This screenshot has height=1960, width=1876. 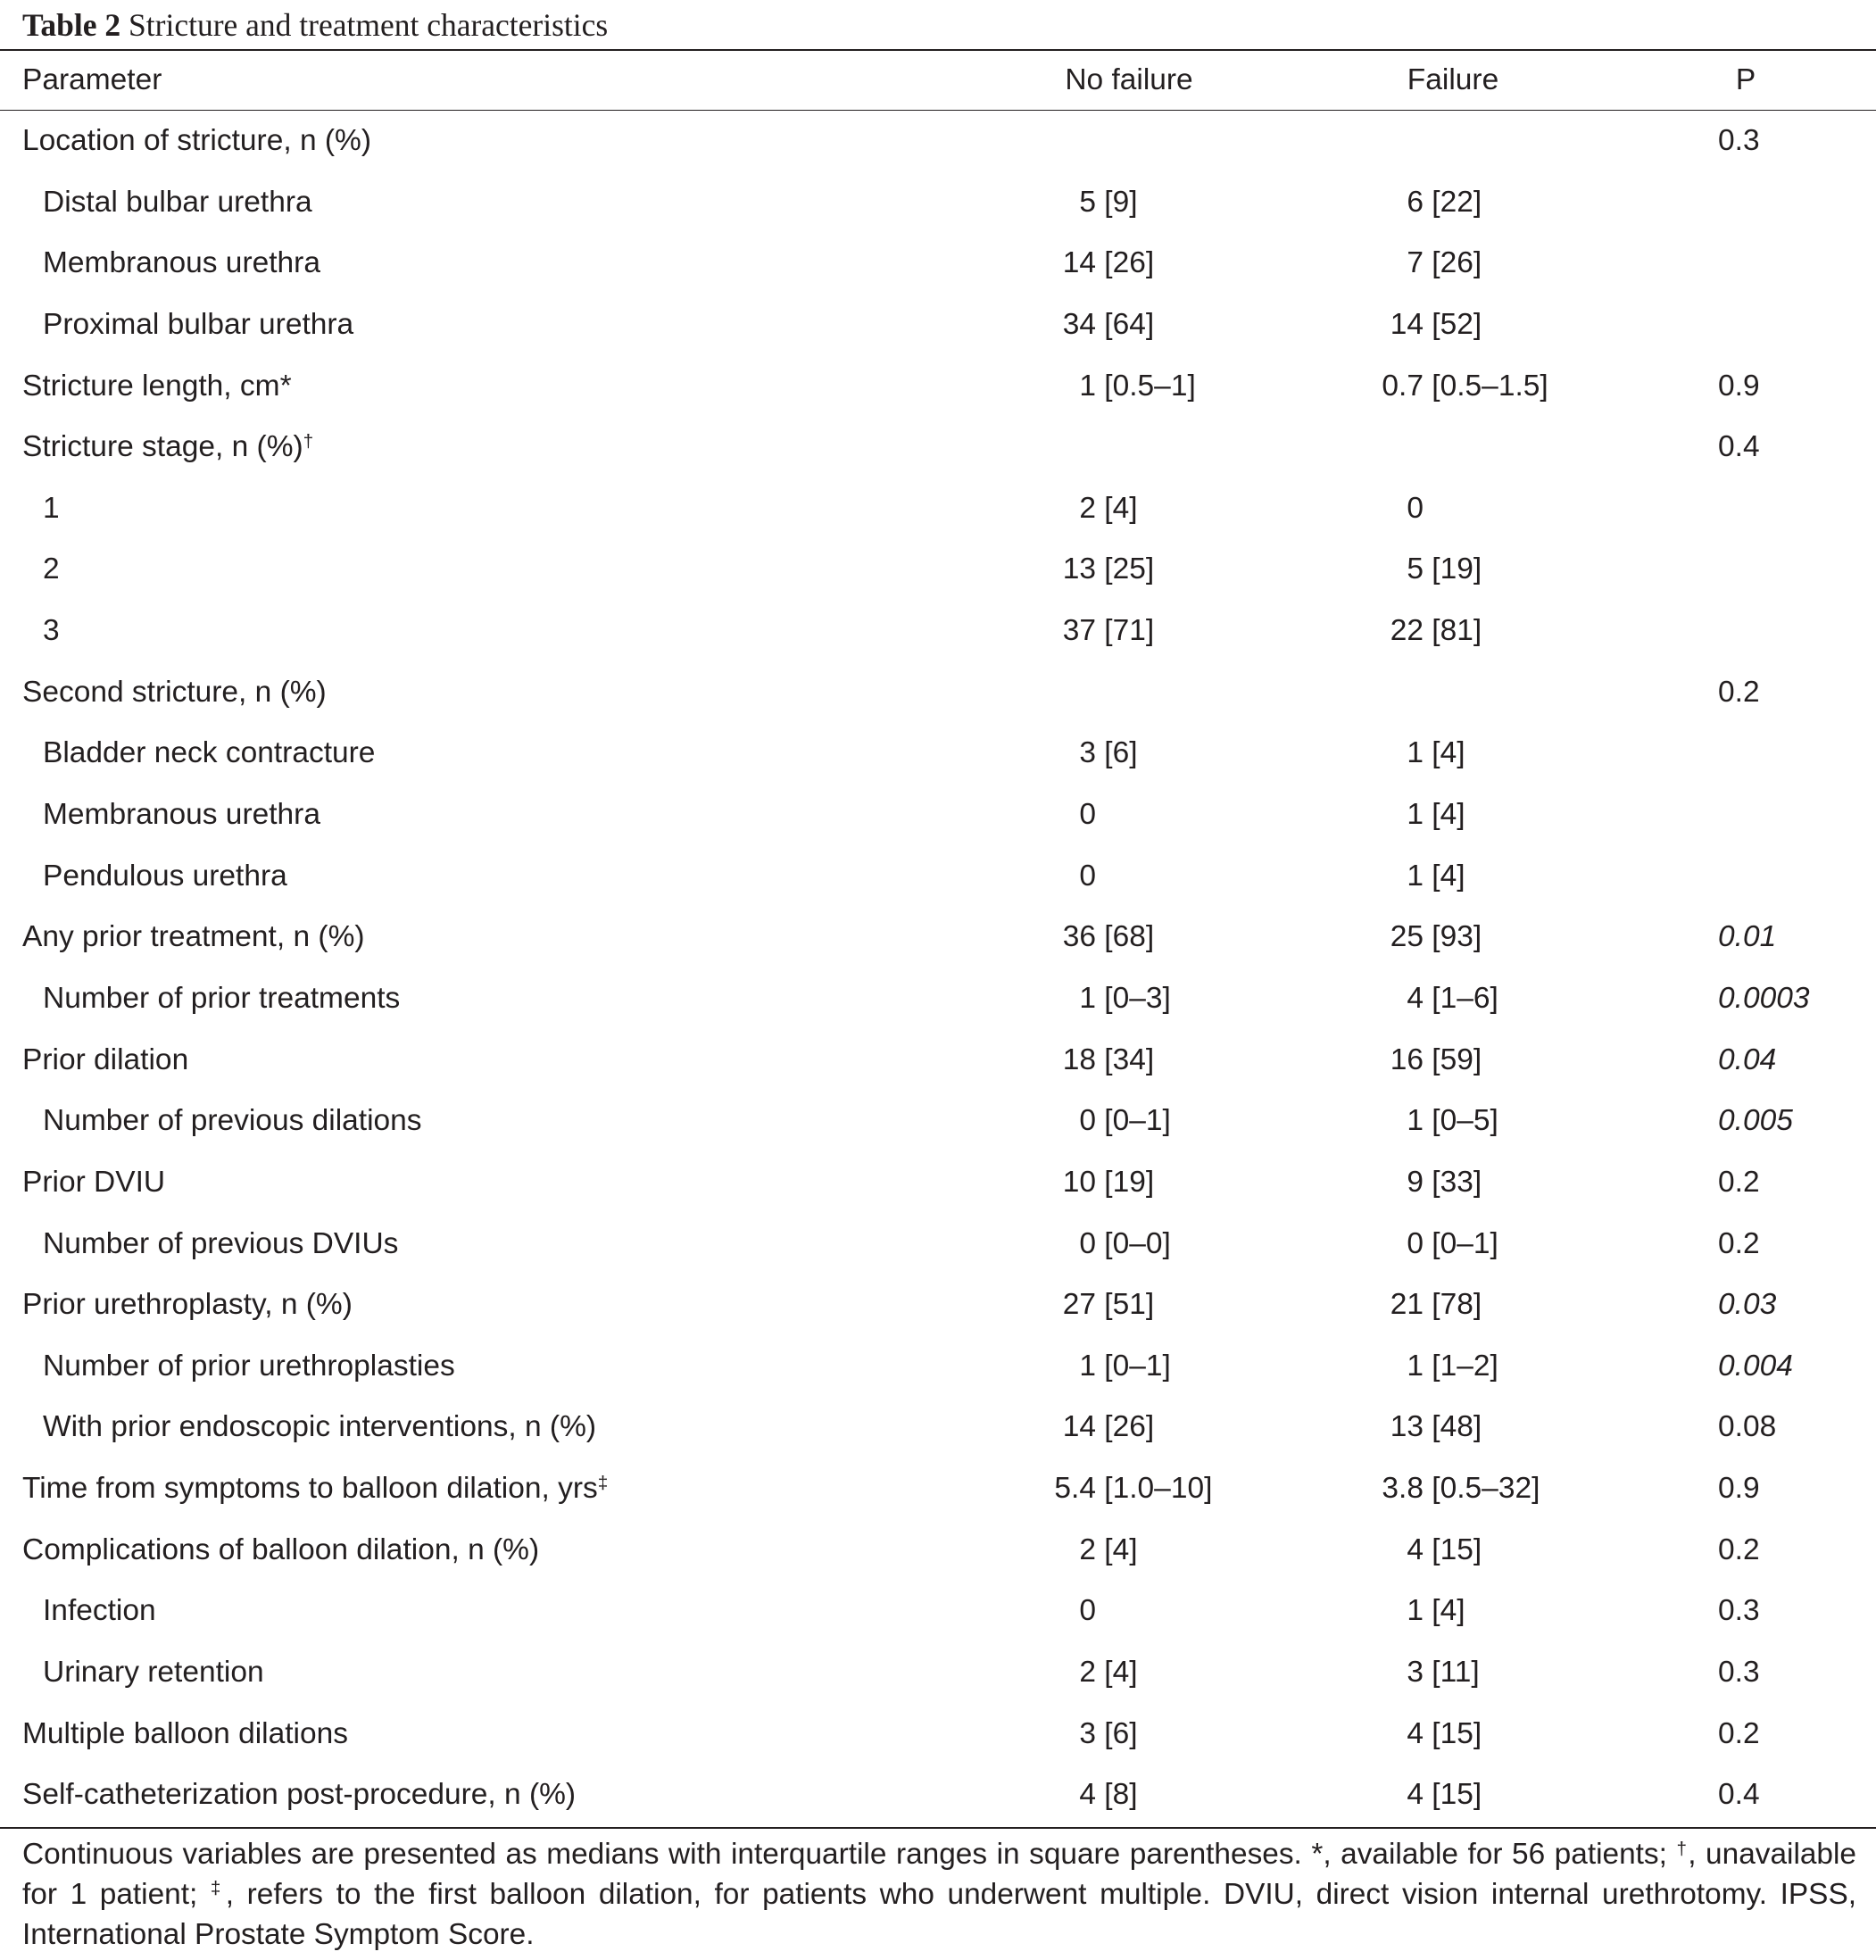 What do you see at coordinates (1755, 1366) in the screenshot?
I see `p-value: 0.004` at bounding box center [1755, 1366].